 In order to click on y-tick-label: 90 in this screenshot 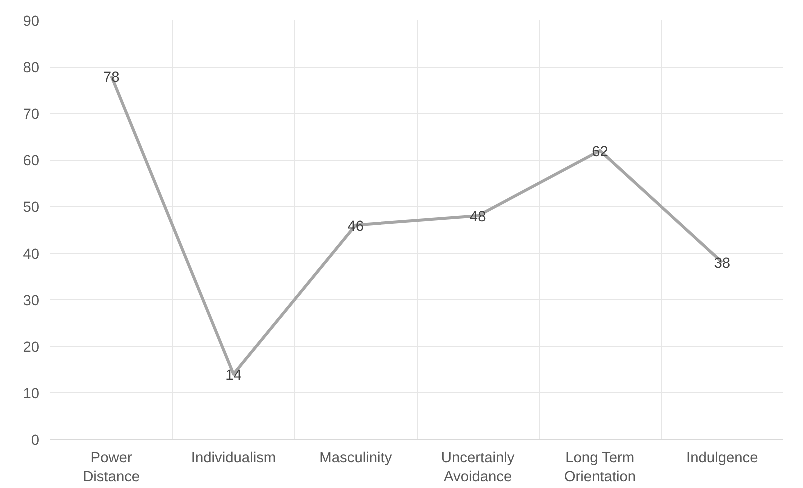, I will do `click(31, 22)`.